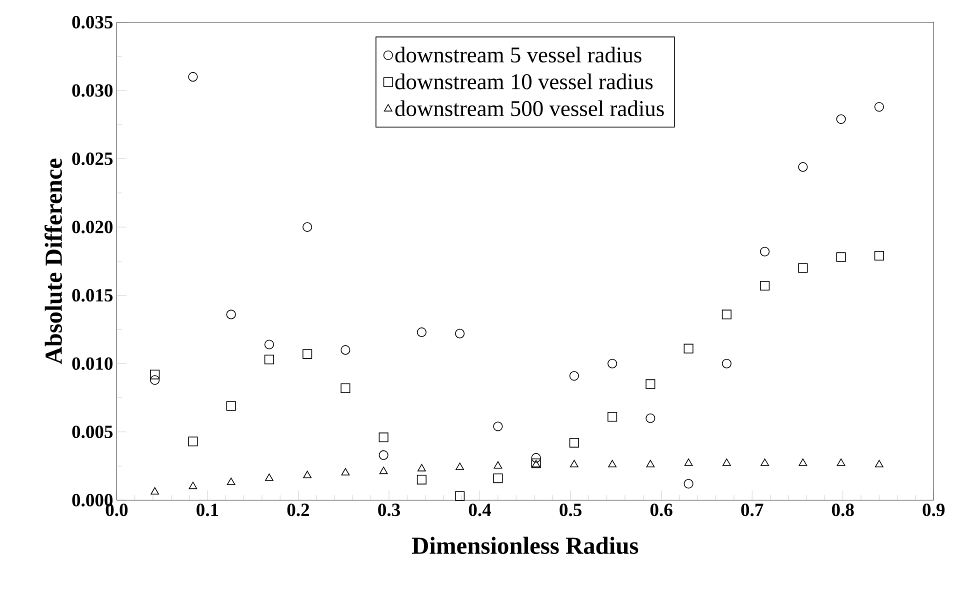 This screenshot has width=967, height=600. Describe the element at coordinates (752, 510) in the screenshot. I see `x-tick-label: 0.7` at that location.